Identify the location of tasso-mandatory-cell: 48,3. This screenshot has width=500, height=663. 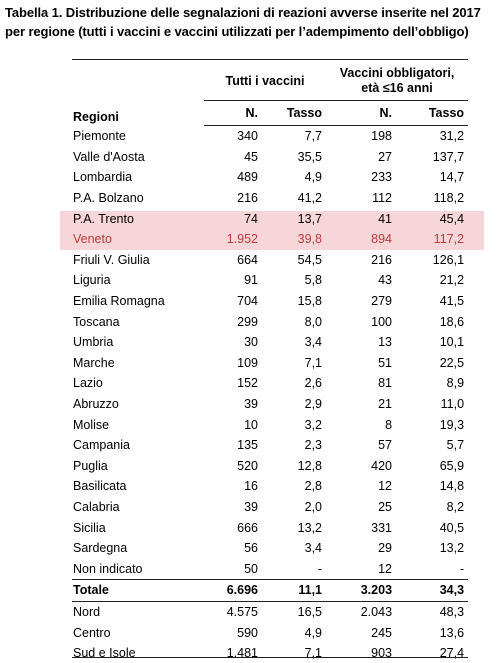
(452, 611).